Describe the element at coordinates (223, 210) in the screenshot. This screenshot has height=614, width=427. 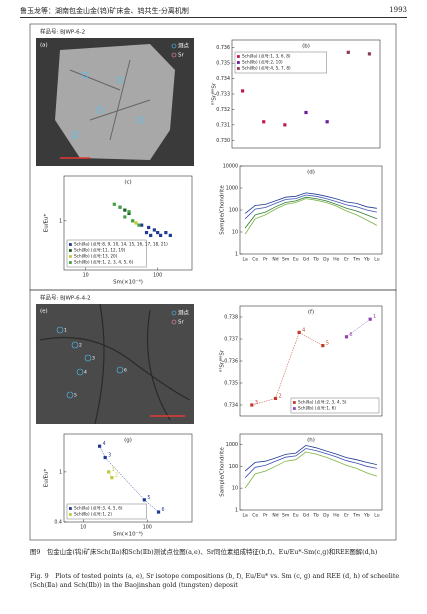
I see `y-axis-label: Sample/Chondrite` at that location.